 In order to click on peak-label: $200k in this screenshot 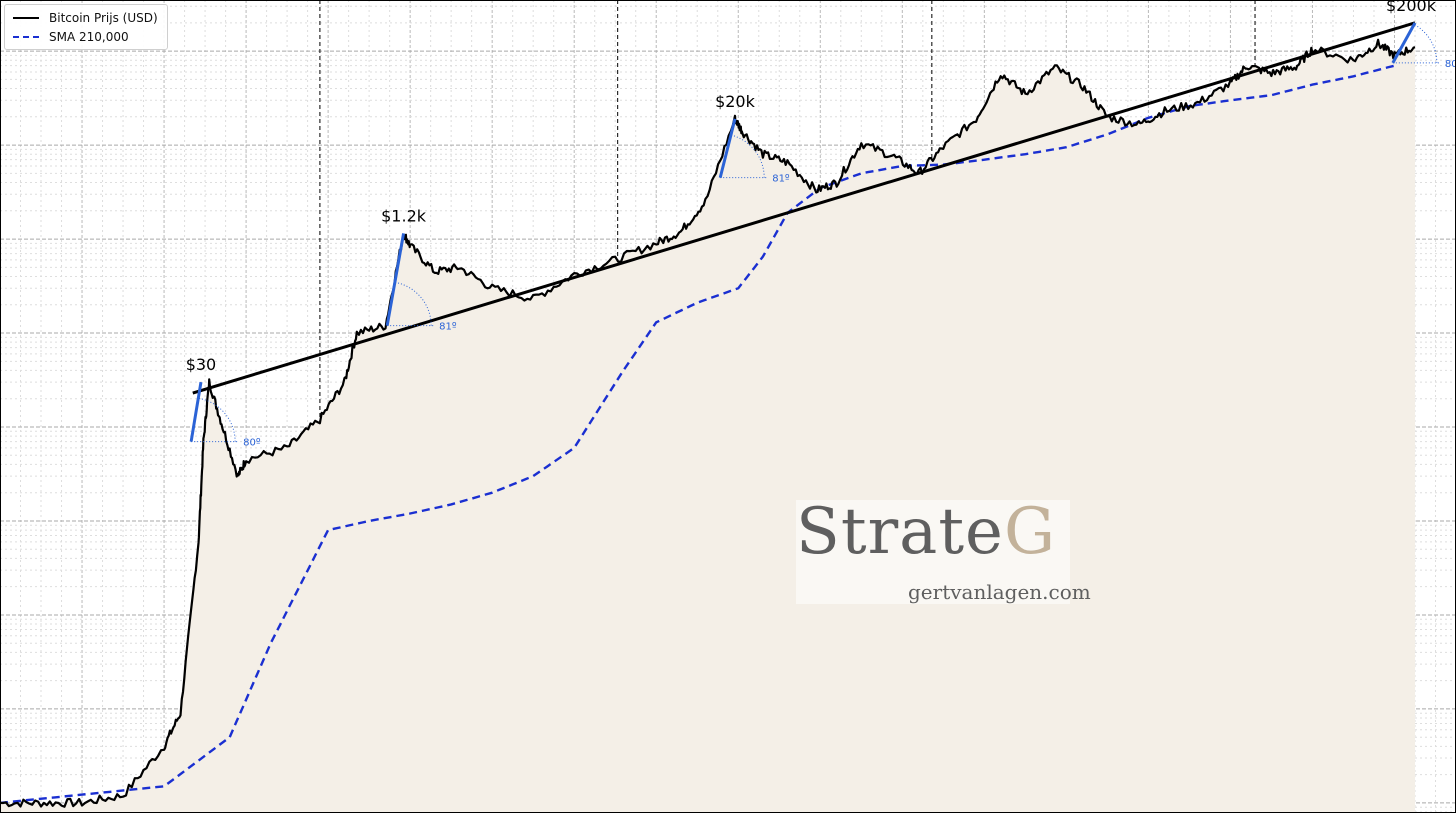, I will do `click(1411, 7)`.